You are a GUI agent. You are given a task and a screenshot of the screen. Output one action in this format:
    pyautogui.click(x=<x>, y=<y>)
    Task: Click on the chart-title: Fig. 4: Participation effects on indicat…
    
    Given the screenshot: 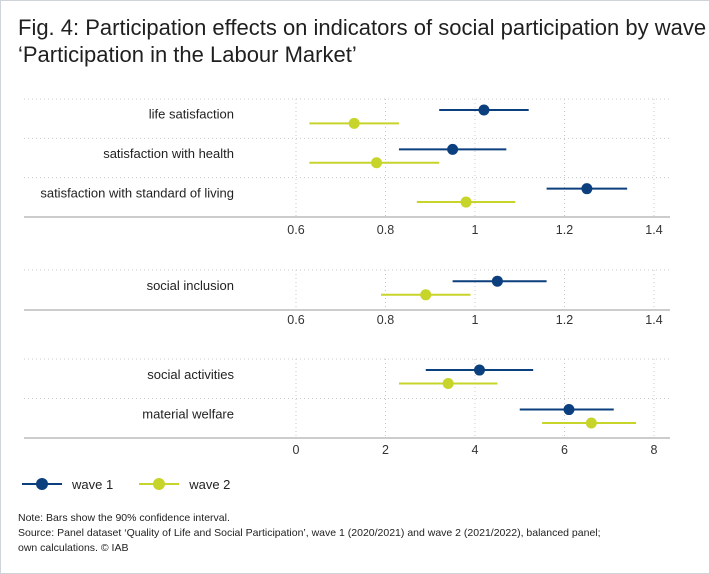 What is the action you would take?
    pyautogui.click(x=364, y=41)
    